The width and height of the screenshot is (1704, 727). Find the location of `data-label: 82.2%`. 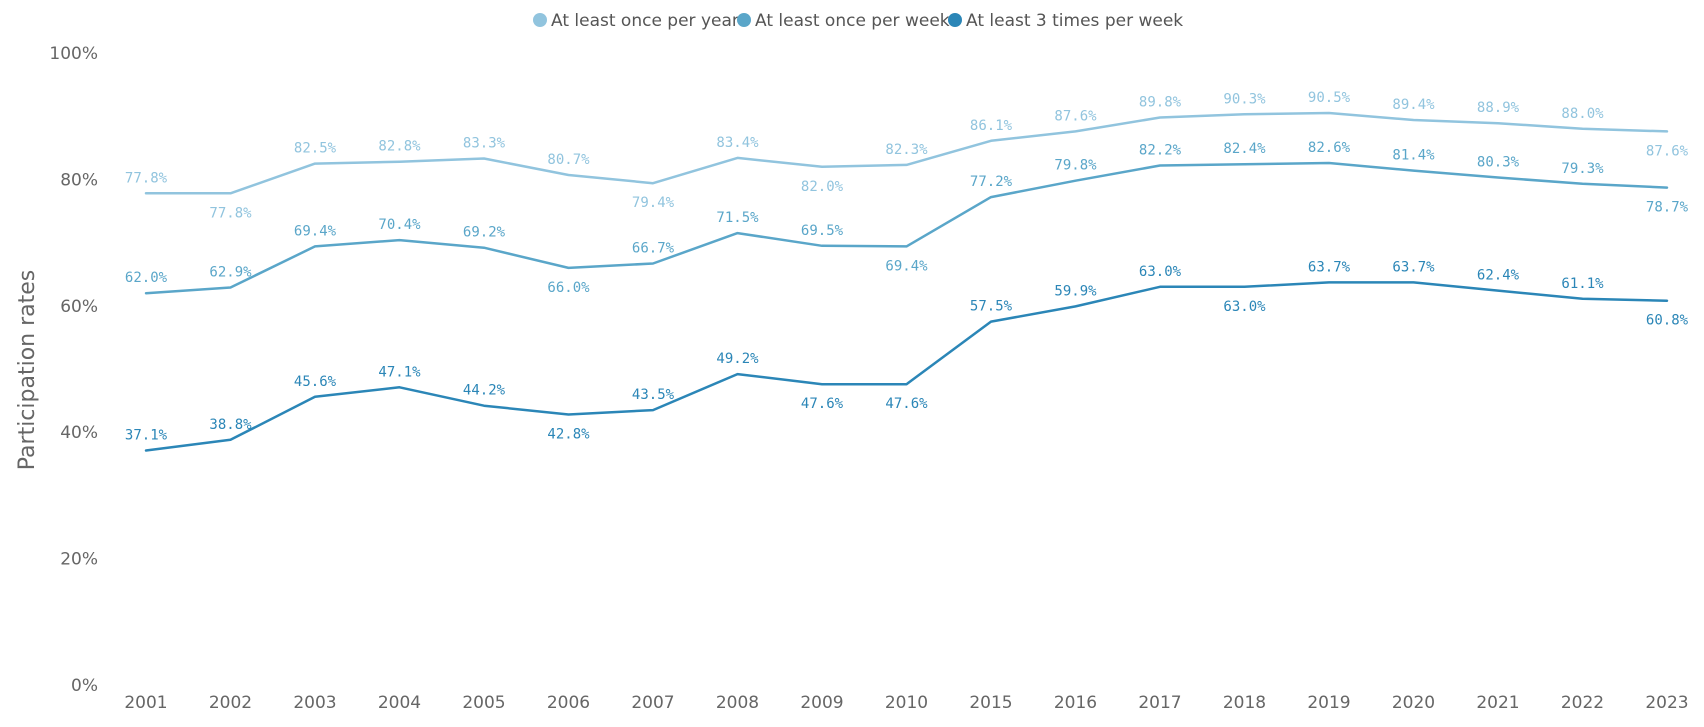

data-label: 82.2% is located at coordinates (1160, 150).